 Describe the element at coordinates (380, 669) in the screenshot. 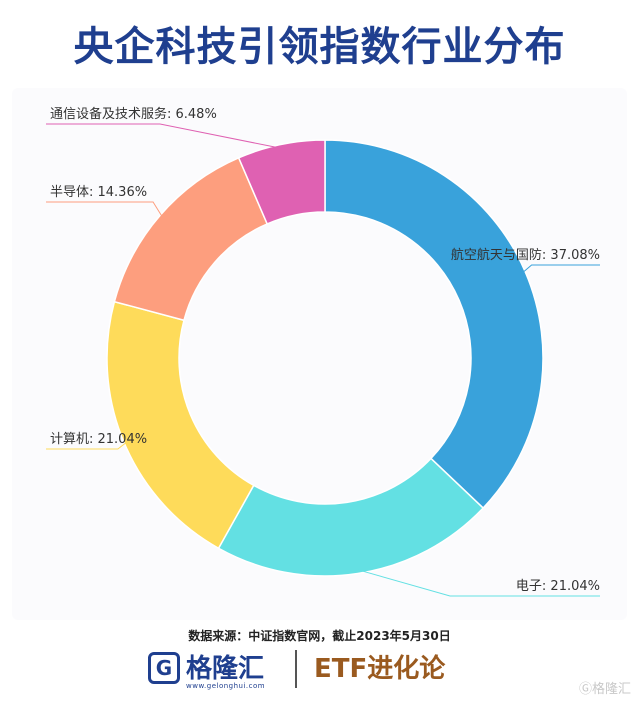

I see `etf-brand: ETF进化论` at that location.